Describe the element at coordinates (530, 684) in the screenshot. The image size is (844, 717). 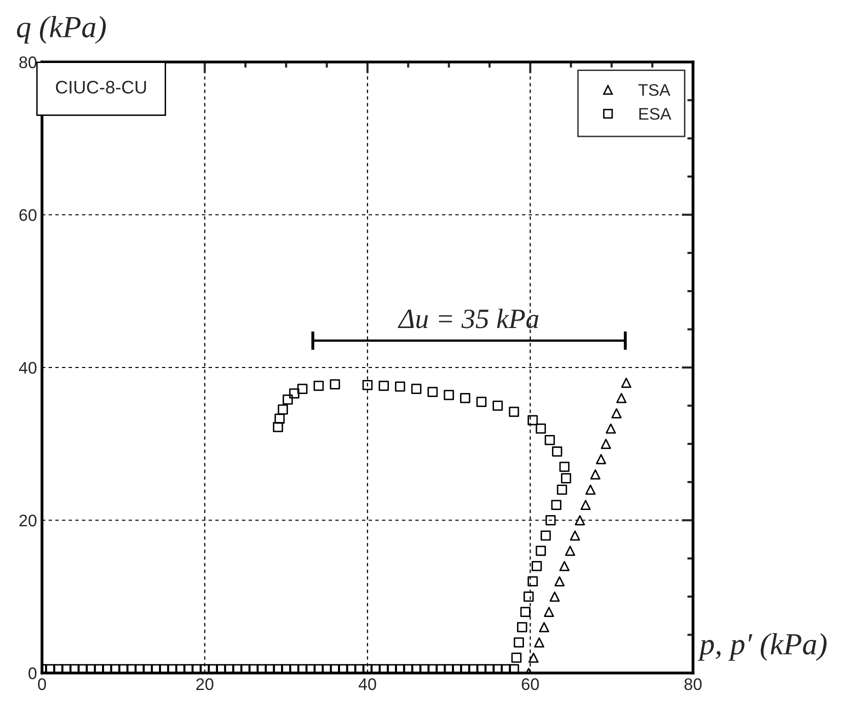
I see `x-tick-label: 60` at that location.